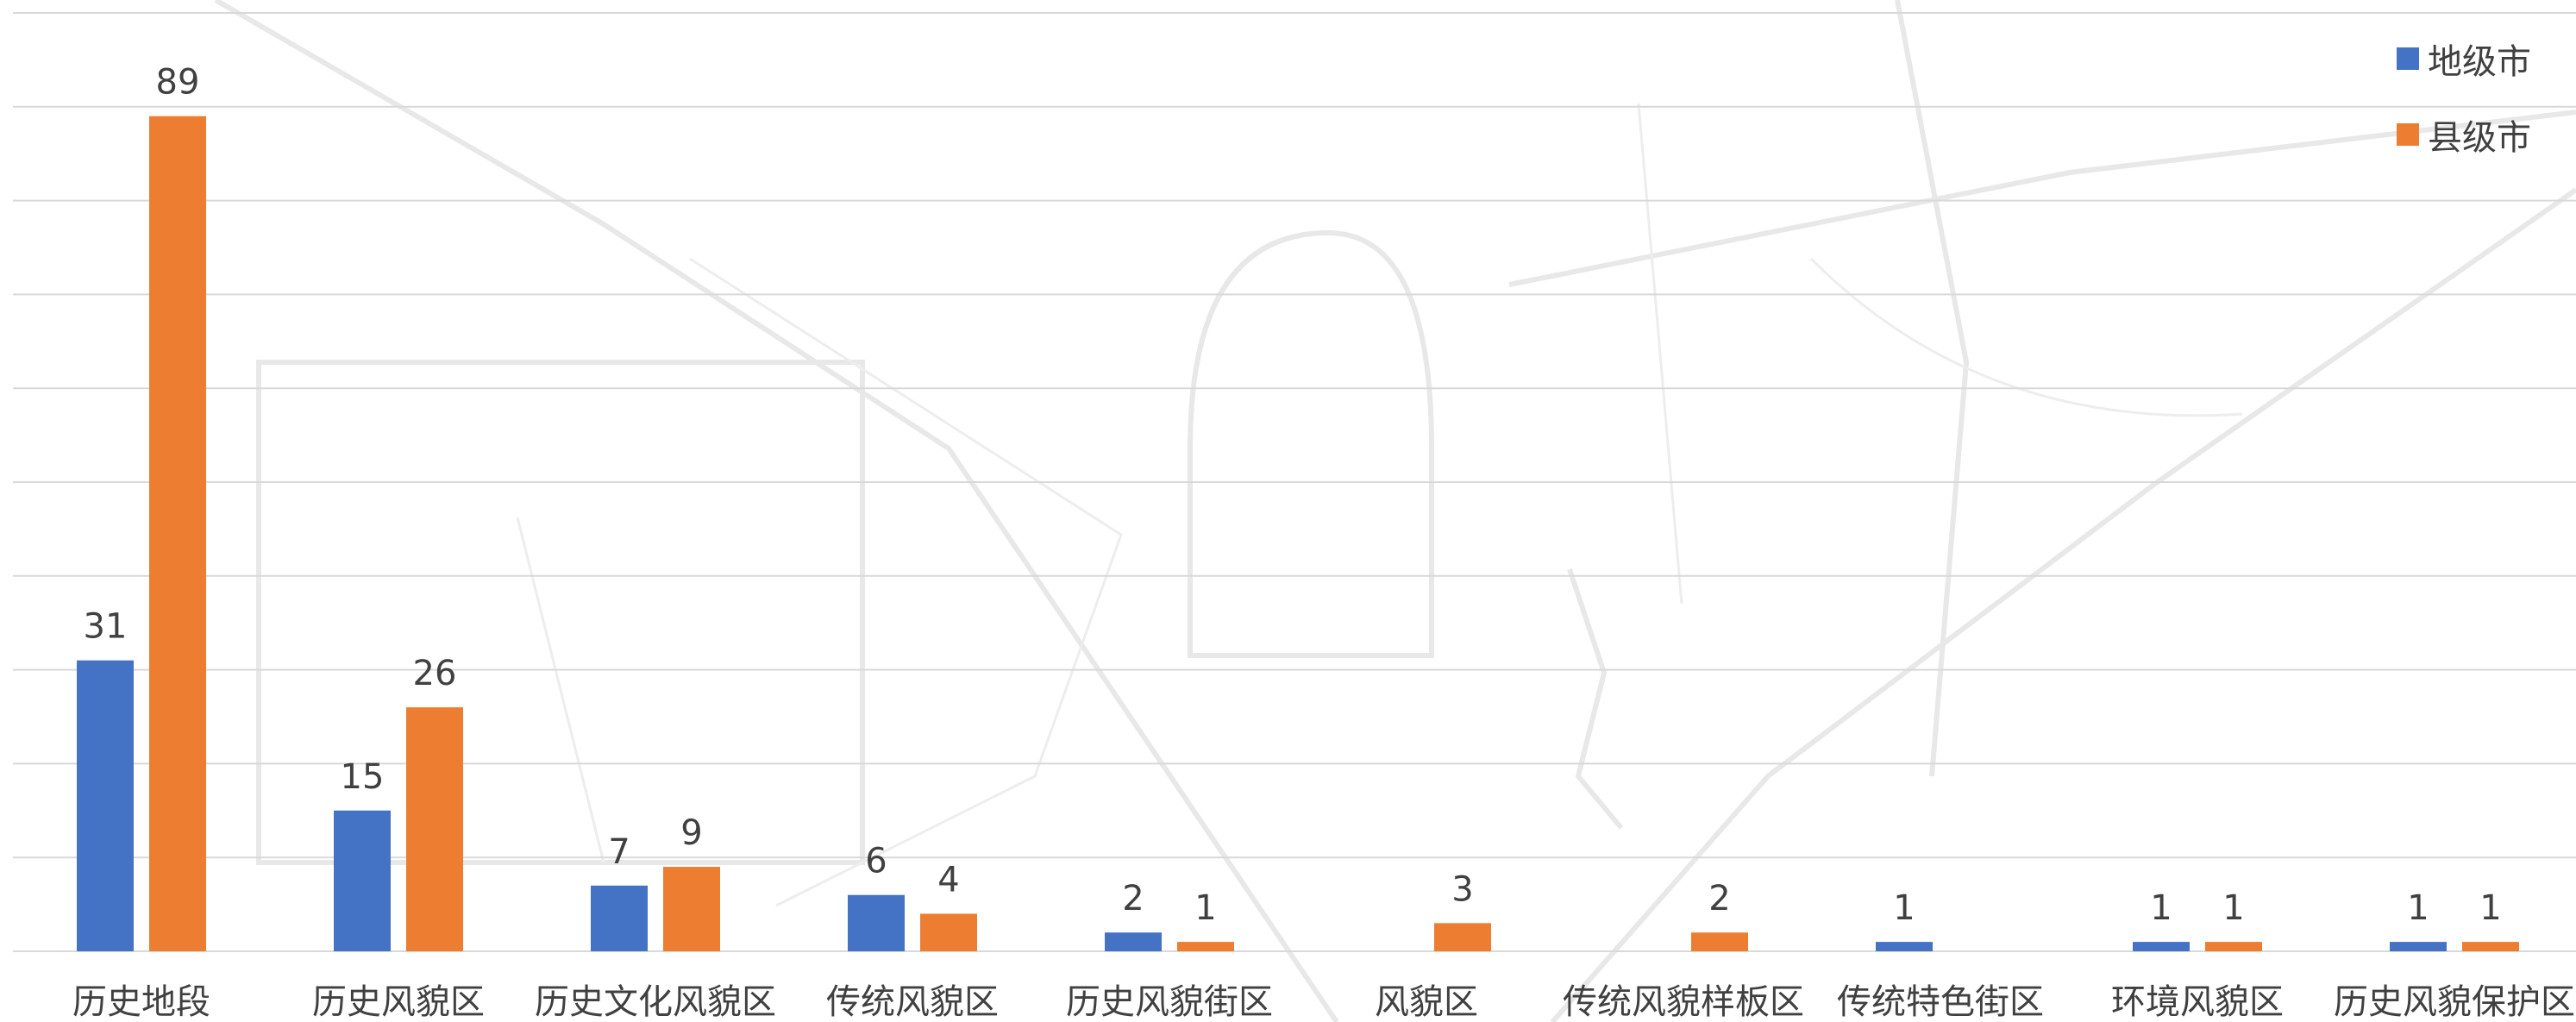 Image resolution: width=2576 pixels, height=1022 pixels. Describe the element at coordinates (2197, 1002) in the screenshot. I see `category-label-8: 环境风貌区` at that location.